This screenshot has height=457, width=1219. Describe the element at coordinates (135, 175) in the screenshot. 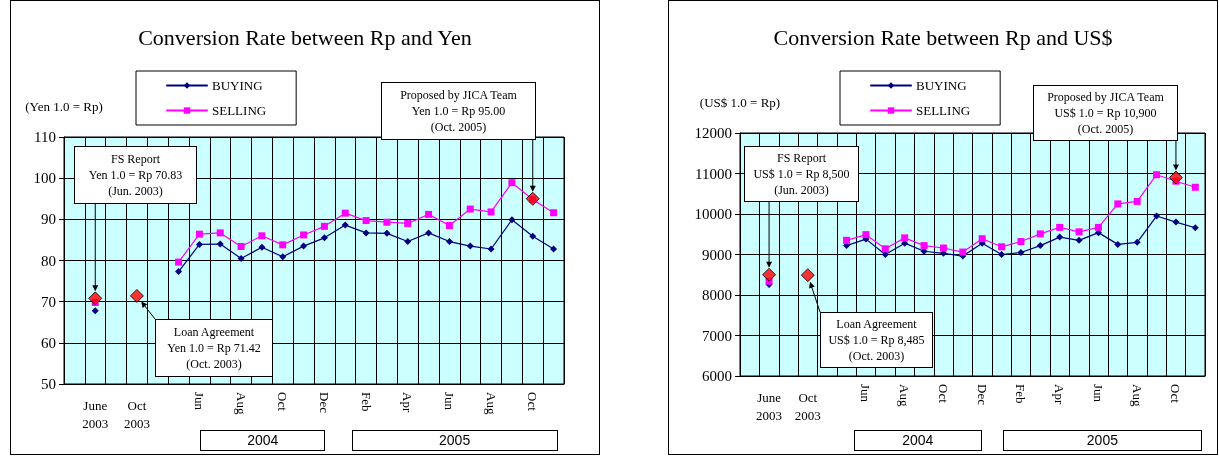

I see `annotation: FS Report Yen 1.0 = Rp 70.83 (Jun. 2003)` at that location.